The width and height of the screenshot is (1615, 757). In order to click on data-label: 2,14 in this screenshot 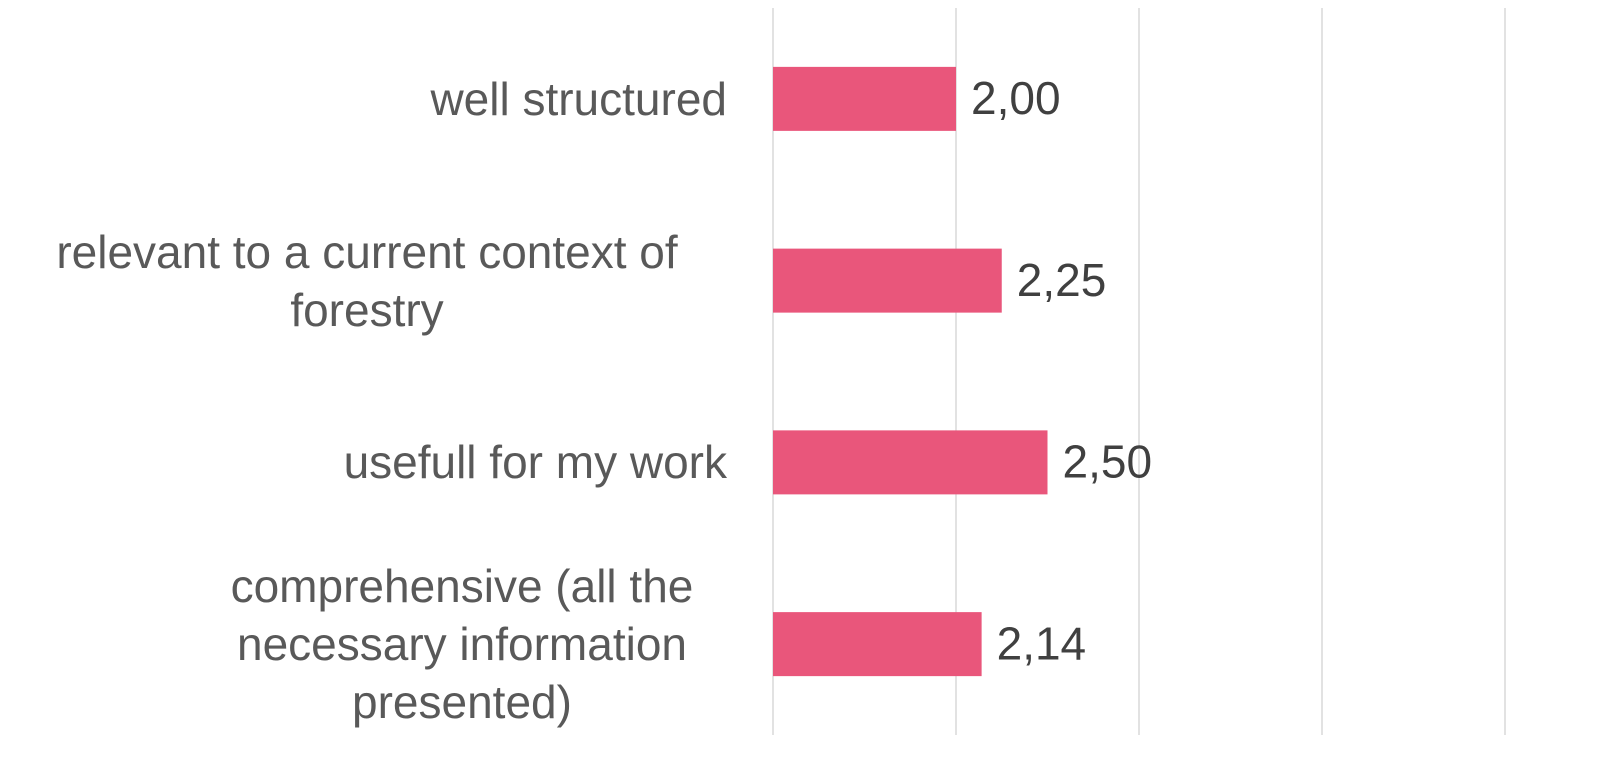, I will do `click(1042, 643)`.